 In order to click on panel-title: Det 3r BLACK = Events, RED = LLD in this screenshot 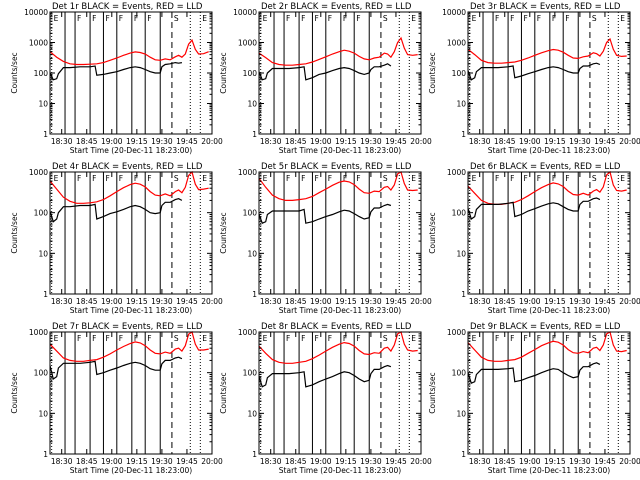, I will do `click(545, 7)`.